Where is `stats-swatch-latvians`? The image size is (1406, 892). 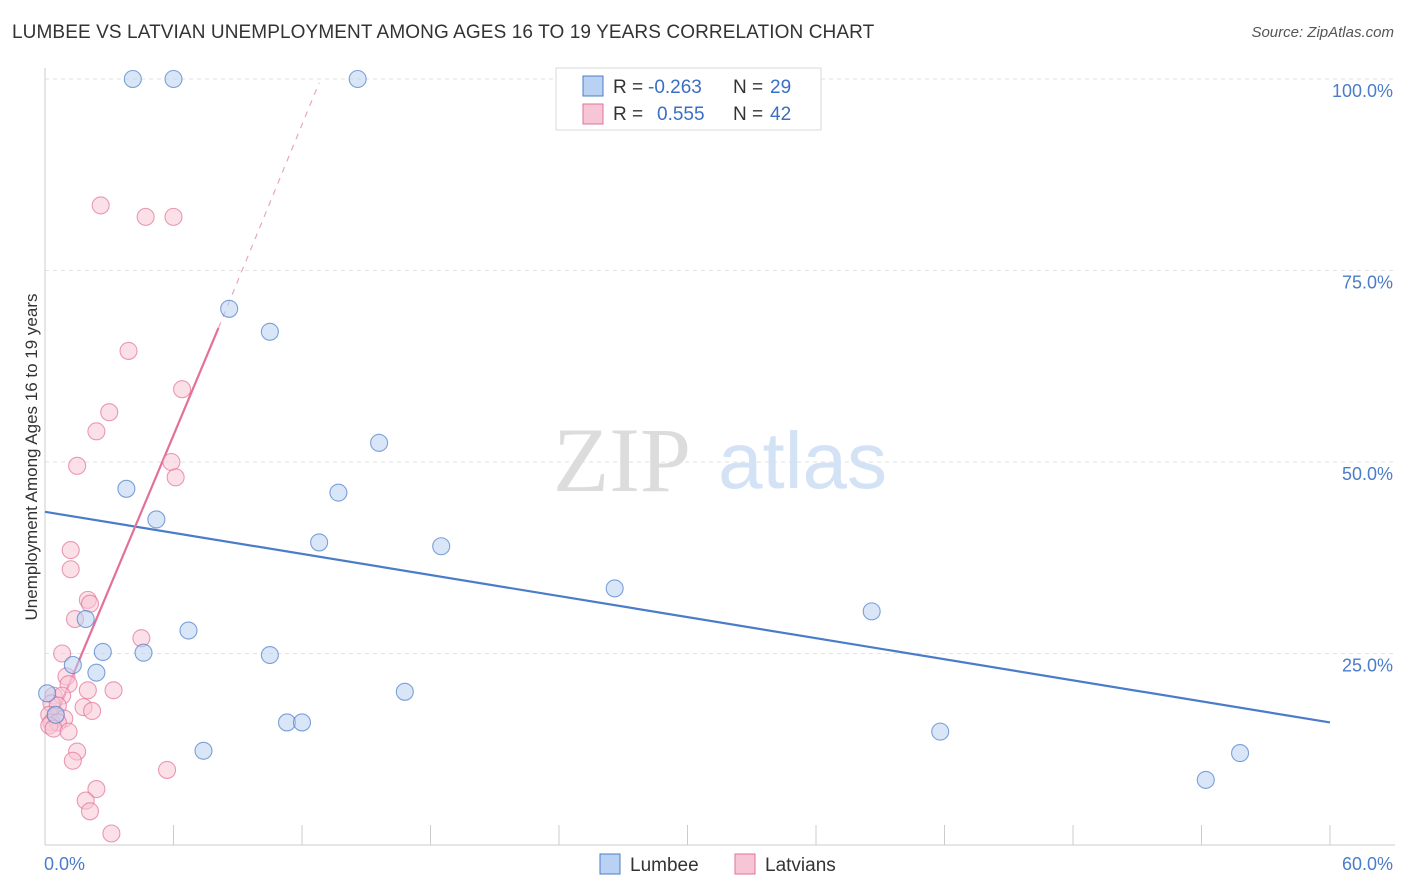
stats-swatch-latvians is located at coordinates (593, 114).